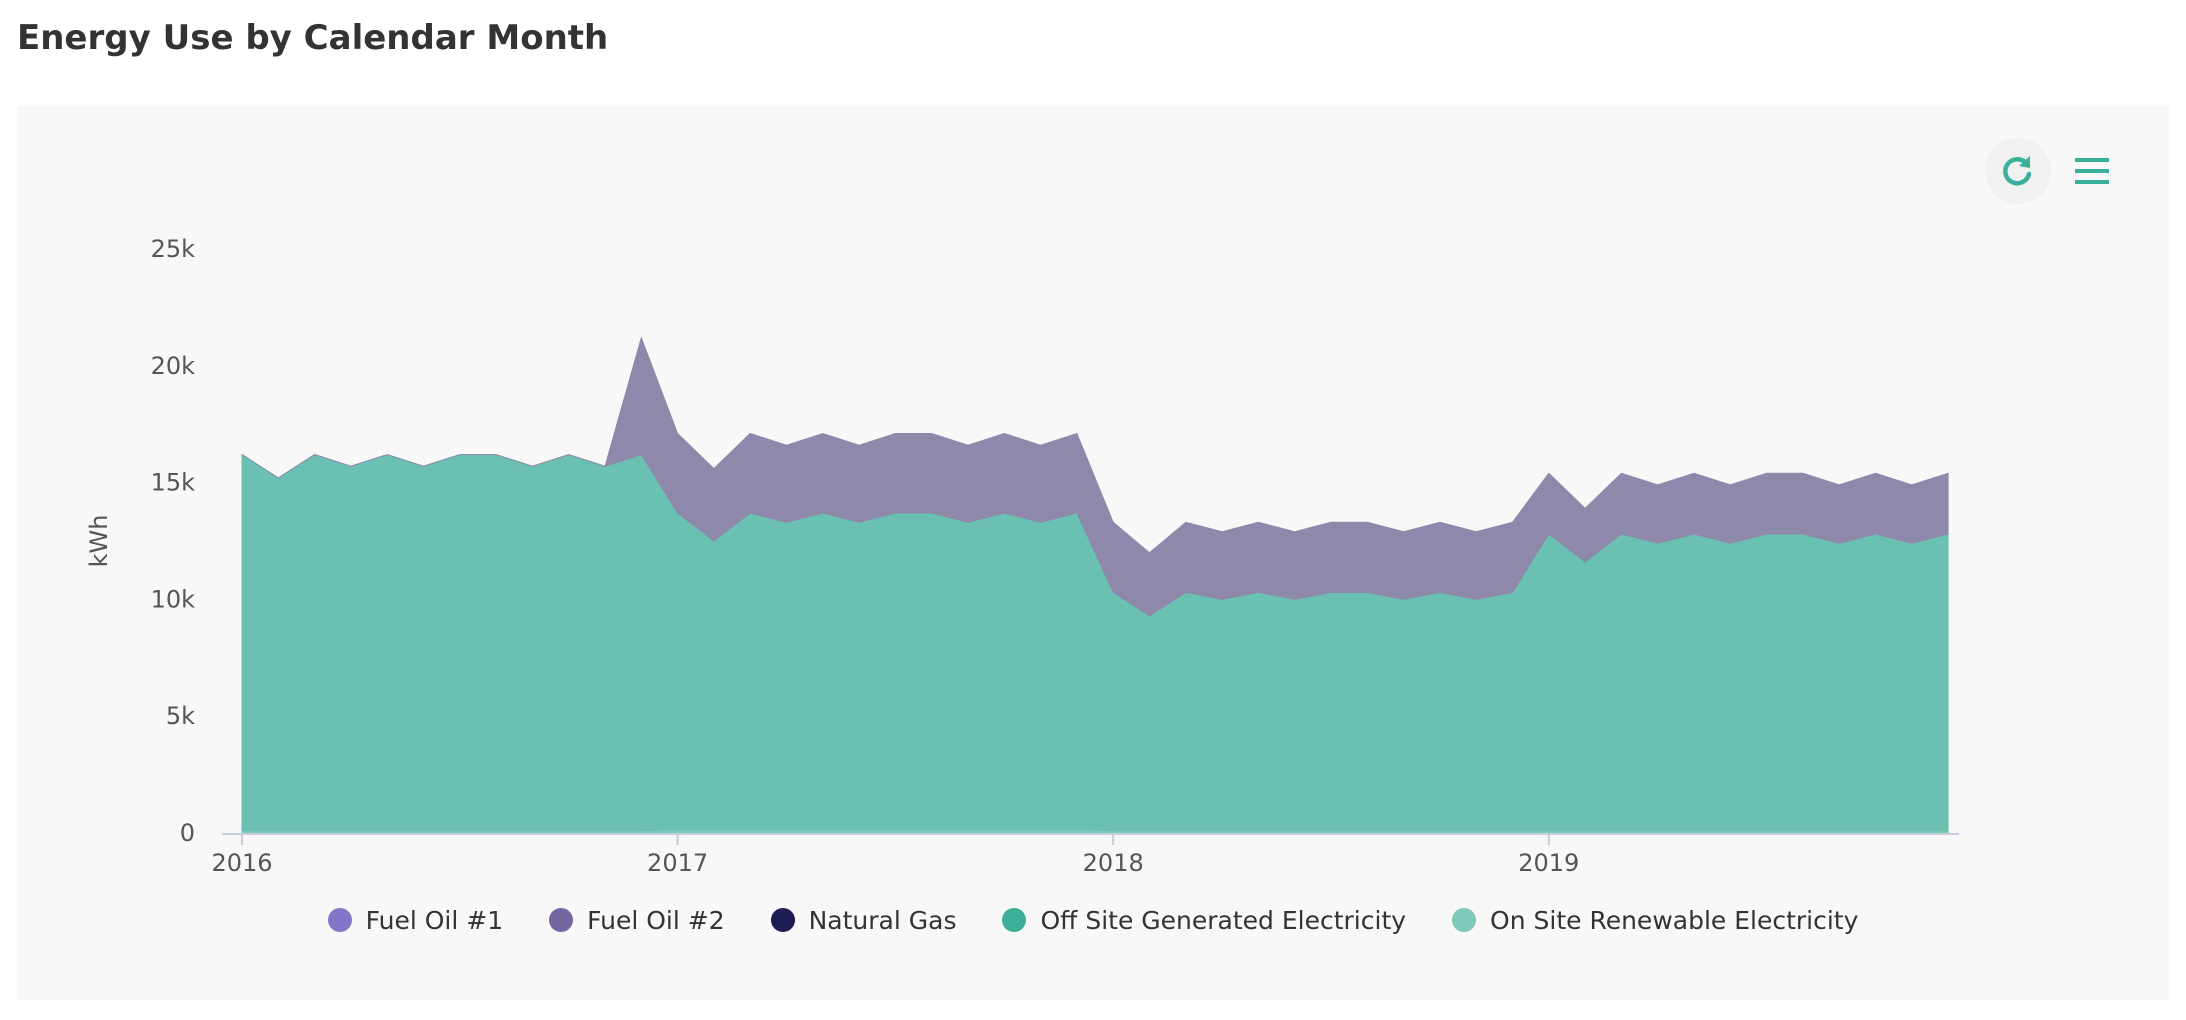 Image resolution: width=2186 pixels, height=1020 pixels. I want to click on y-tick-label: 0, so click(187, 833).